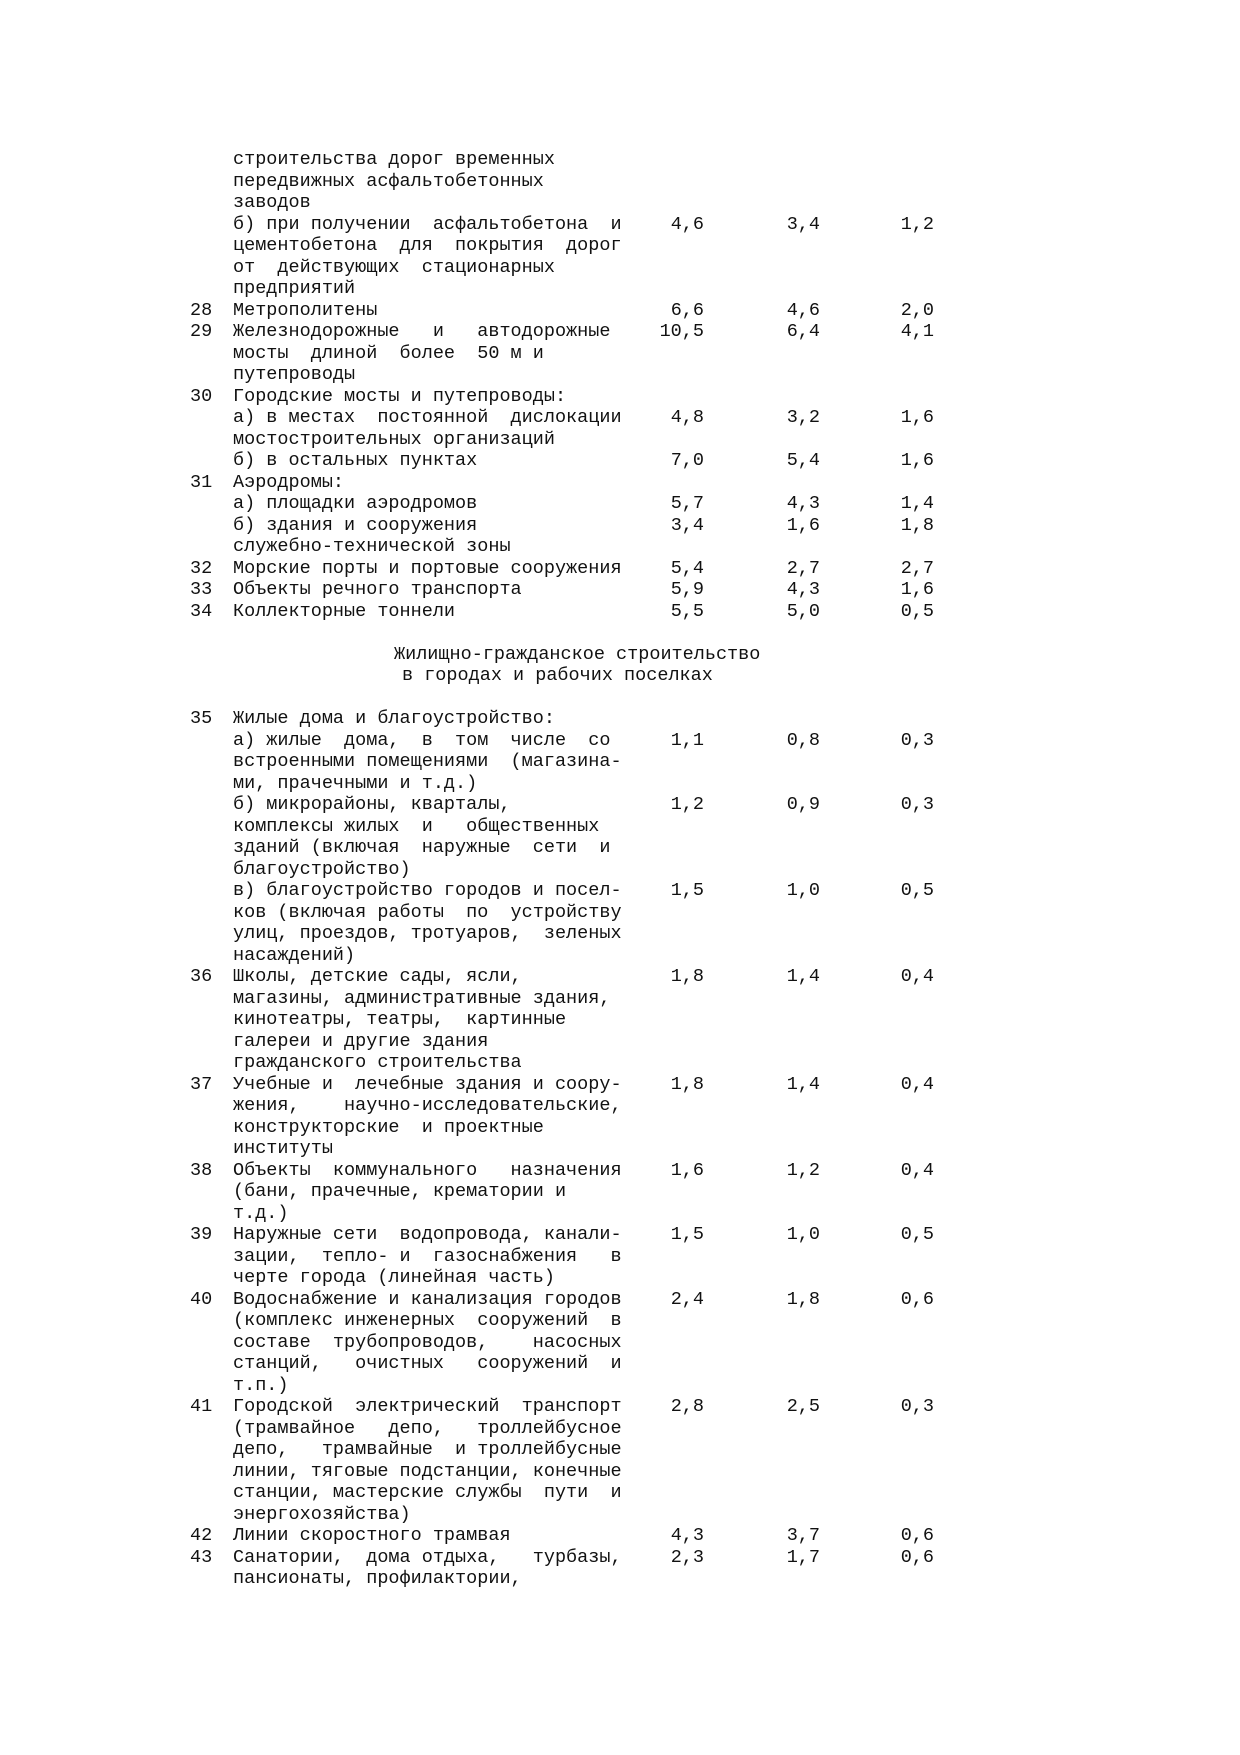 The height and width of the screenshot is (1755, 1240). What do you see at coordinates (355, 525) in the screenshot?
I see `row-description: б) здания и сооружения` at bounding box center [355, 525].